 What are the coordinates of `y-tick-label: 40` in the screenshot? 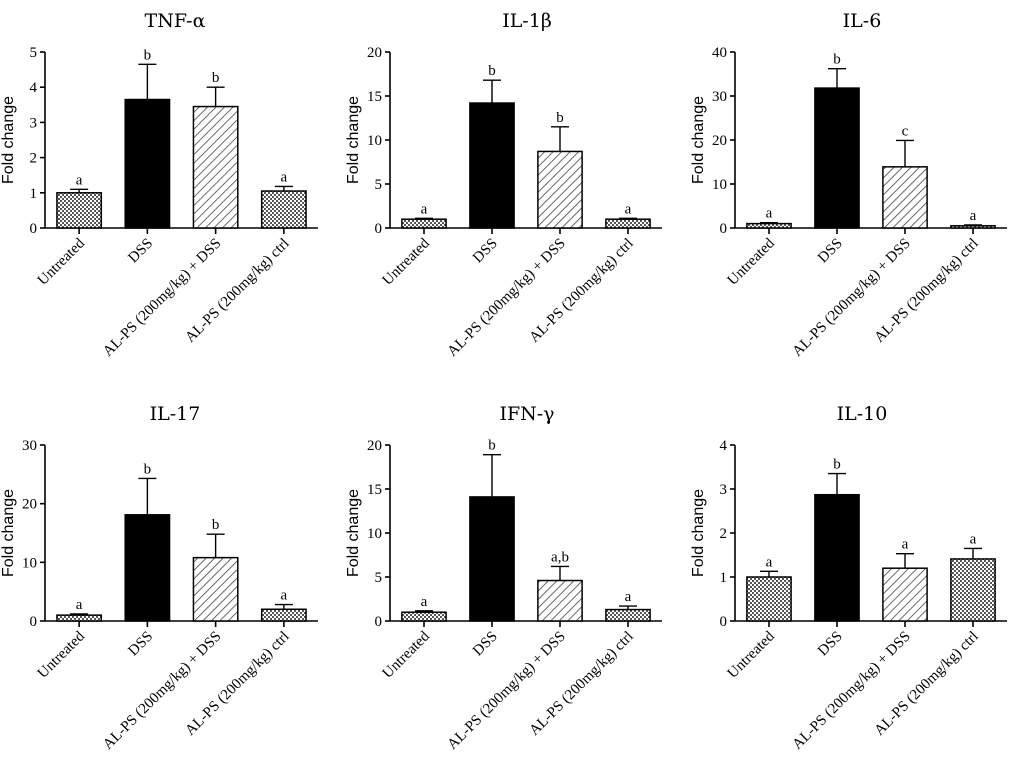 It's located at (719, 53).